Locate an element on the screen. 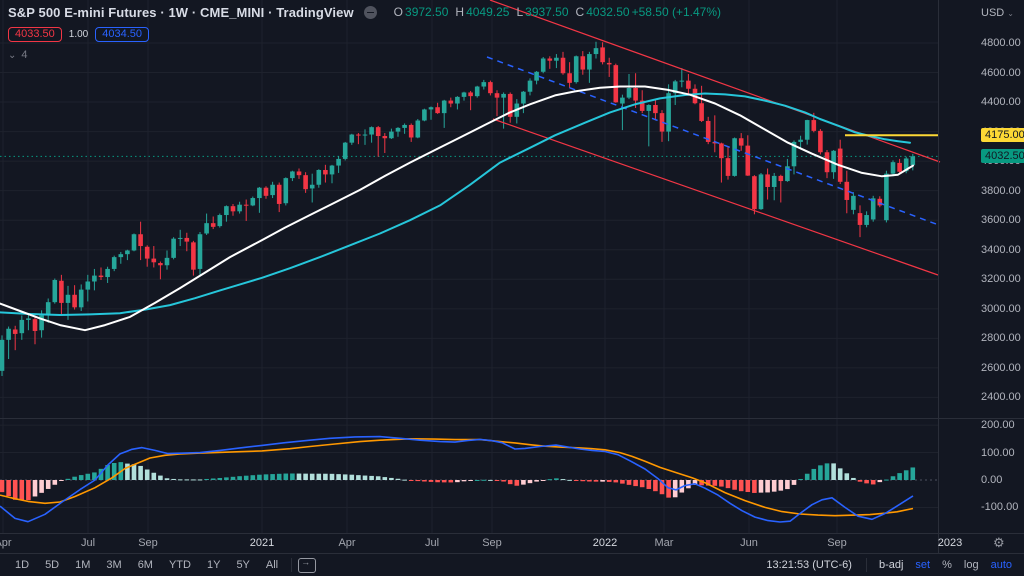 Image resolution: width=1024 pixels, height=576 pixels. price-axis-label: 3000.00 is located at coordinates (1001, 308).